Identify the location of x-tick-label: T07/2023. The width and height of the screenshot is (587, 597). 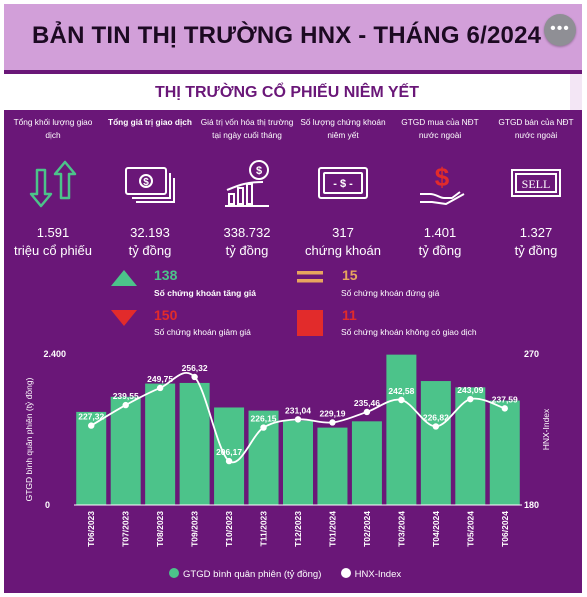
(126, 529).